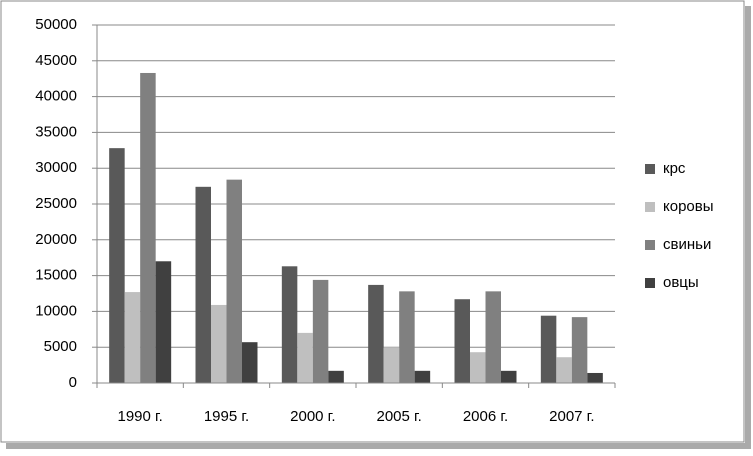  Describe the element at coordinates (56, 203) in the screenshot. I see `y-tick-label: 25000` at that location.